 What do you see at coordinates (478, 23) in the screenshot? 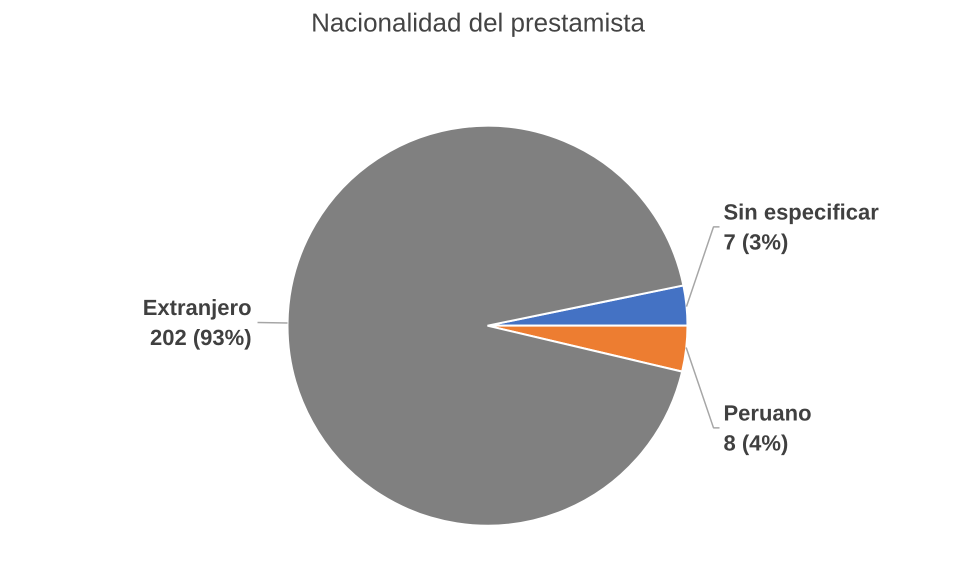
I see `chart-title: Nacionalidad del prestamista` at bounding box center [478, 23].